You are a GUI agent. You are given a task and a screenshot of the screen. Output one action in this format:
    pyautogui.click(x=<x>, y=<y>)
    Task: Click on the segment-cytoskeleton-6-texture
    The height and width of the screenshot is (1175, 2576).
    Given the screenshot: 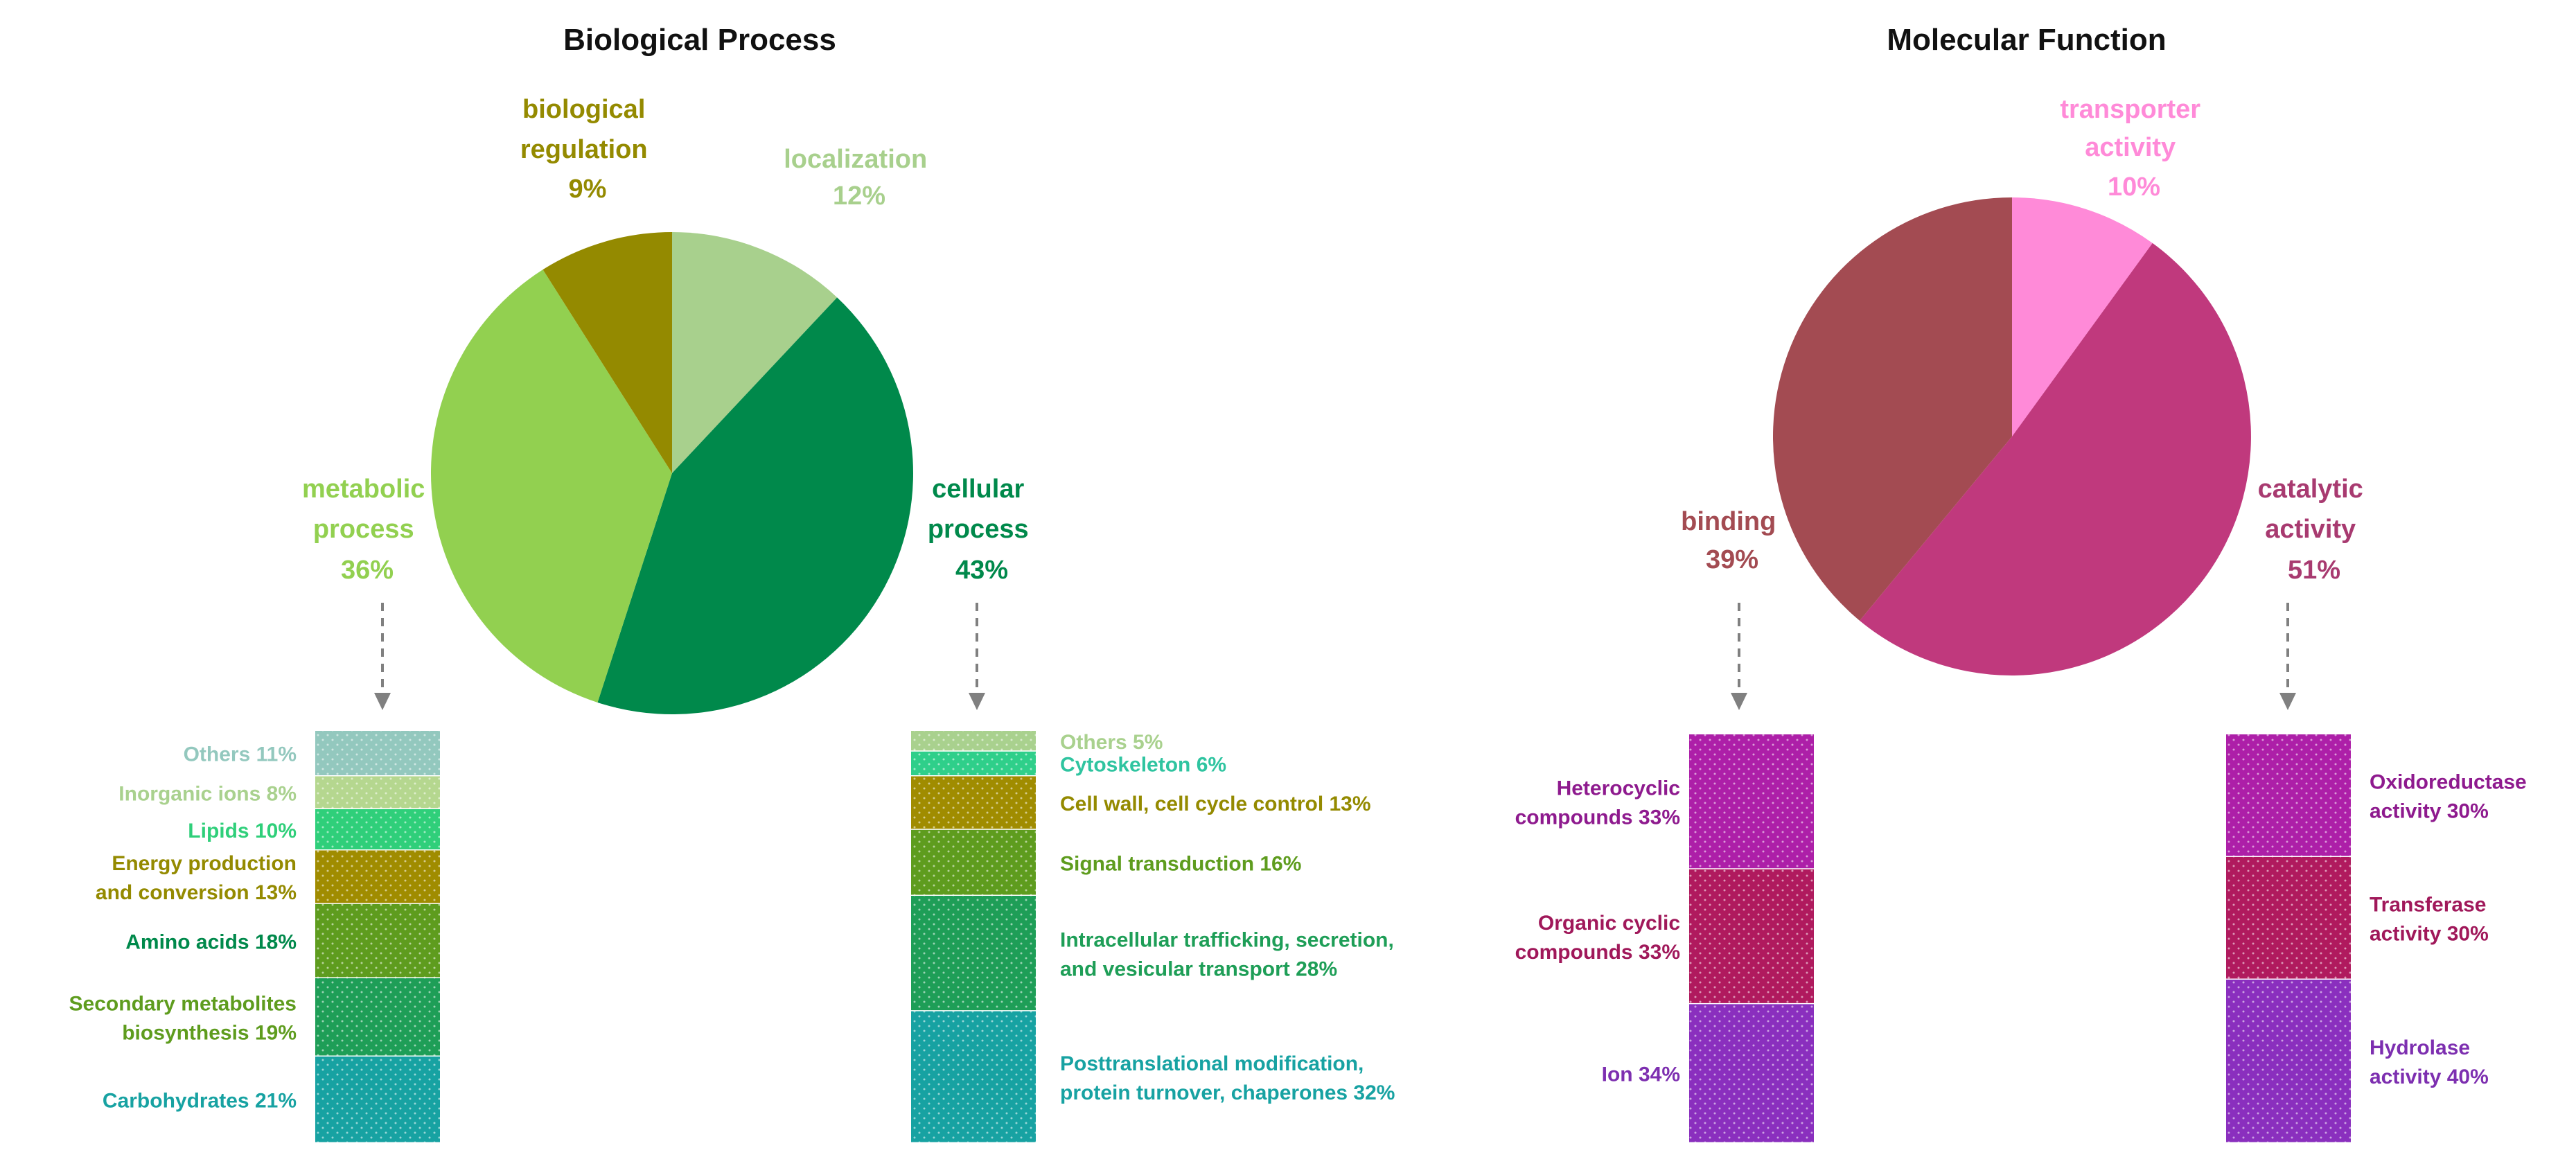 What is the action you would take?
    pyautogui.click(x=973, y=764)
    